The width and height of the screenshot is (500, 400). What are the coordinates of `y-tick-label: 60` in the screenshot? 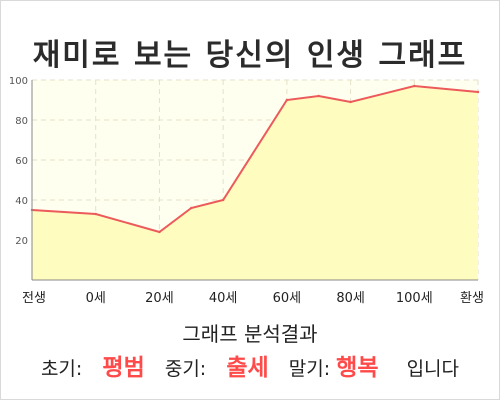 It's located at (21, 161).